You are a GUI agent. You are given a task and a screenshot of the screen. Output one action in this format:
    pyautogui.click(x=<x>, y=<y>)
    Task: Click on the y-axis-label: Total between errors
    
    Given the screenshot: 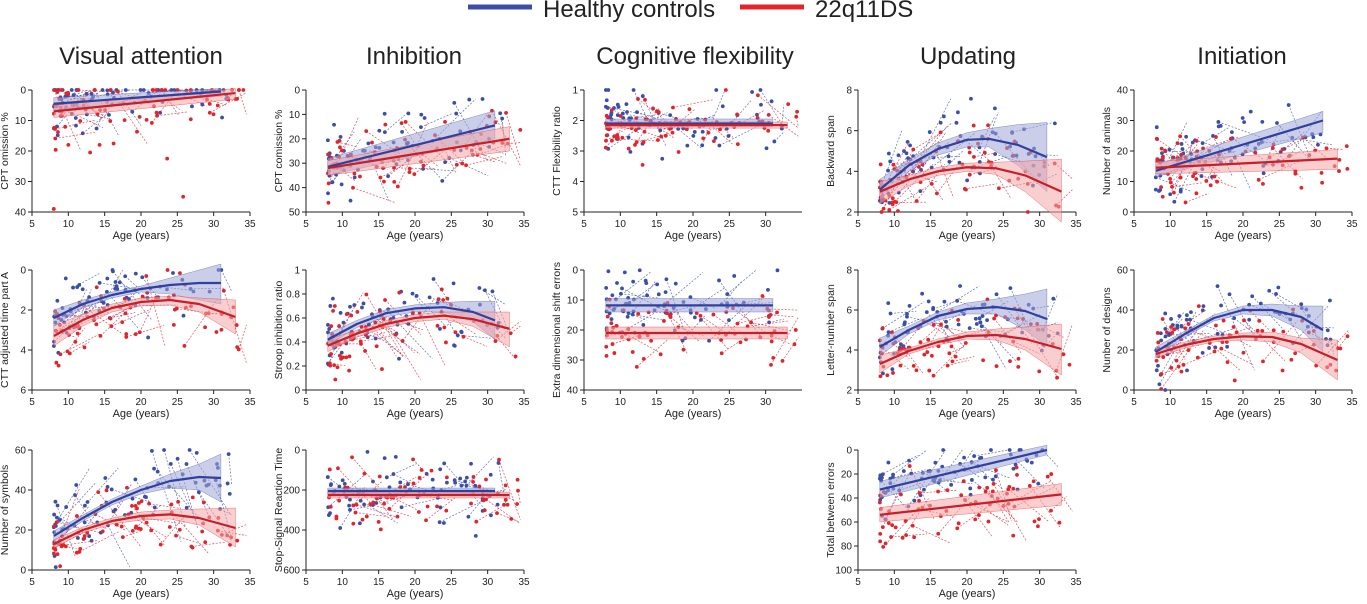 What is the action you would take?
    pyautogui.click(x=831, y=509)
    